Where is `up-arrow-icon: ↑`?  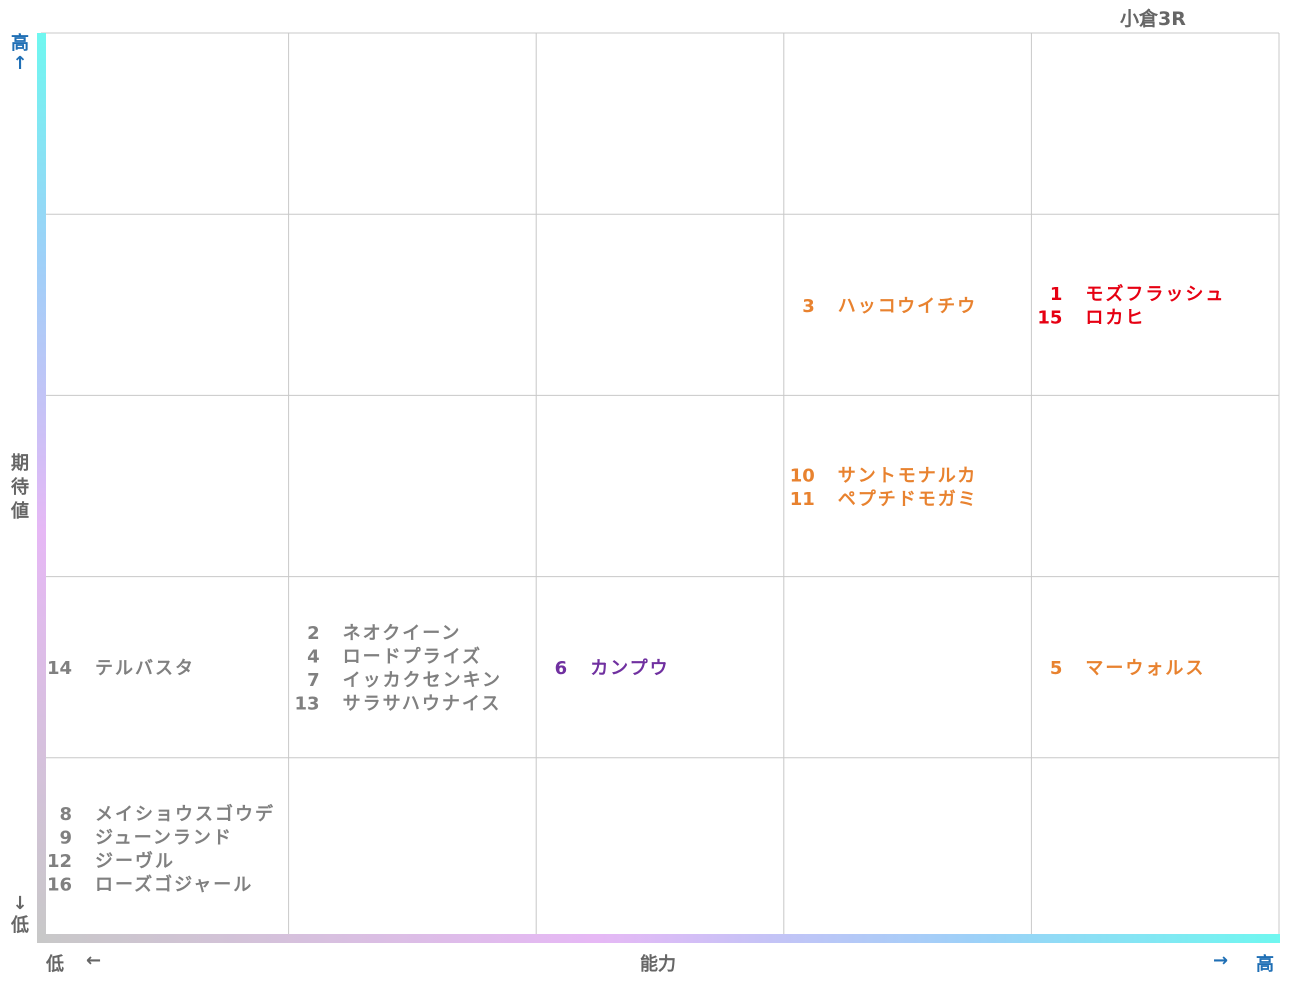
up-arrow-icon: ↑ is located at coordinates (20, 63).